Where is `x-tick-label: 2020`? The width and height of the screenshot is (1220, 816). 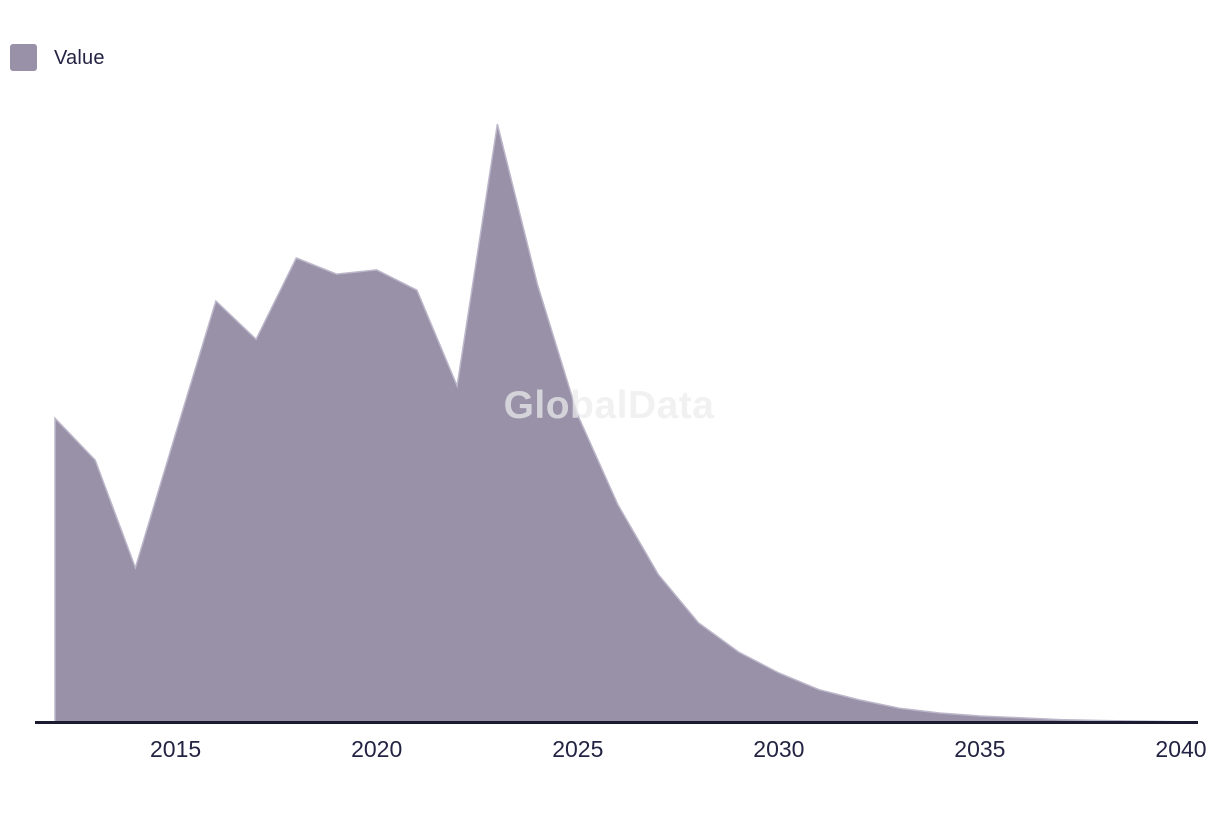 x-tick-label: 2020 is located at coordinates (377, 749).